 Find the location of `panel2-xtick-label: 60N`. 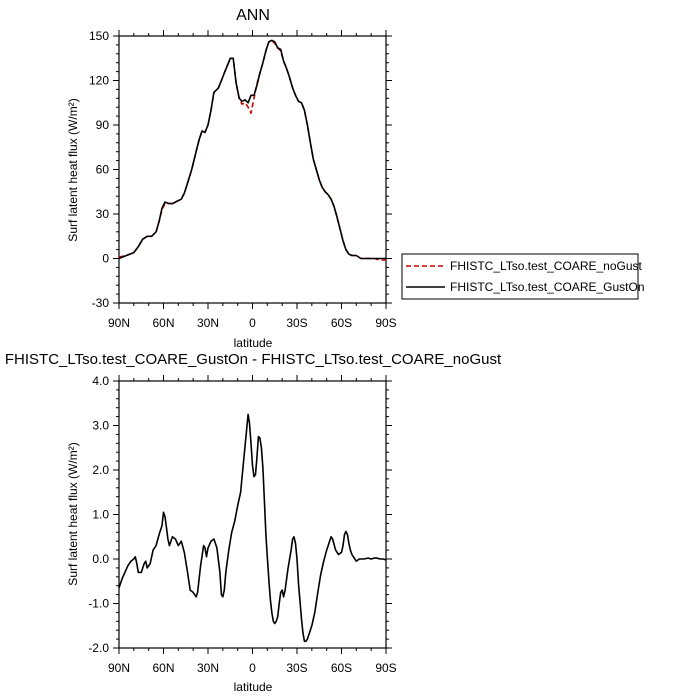

panel2-xtick-label: 60N is located at coordinates (163, 668).